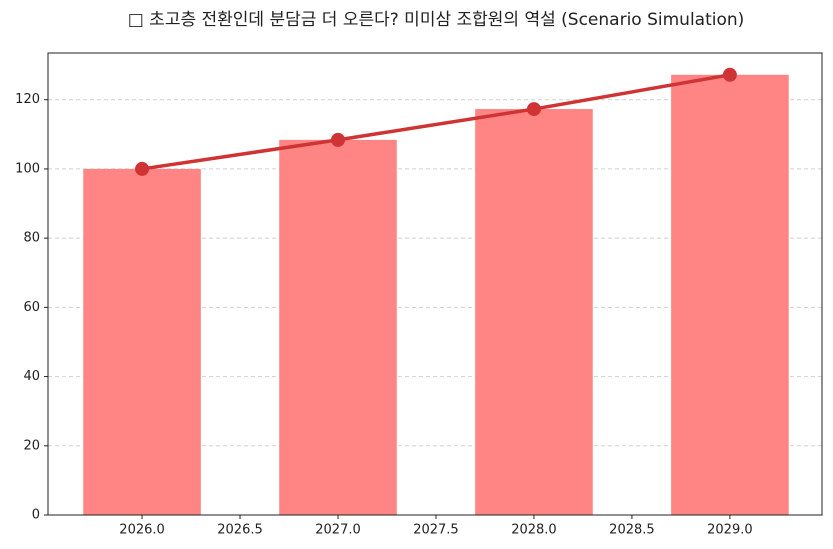 The width and height of the screenshot is (833, 549). Describe the element at coordinates (338, 530) in the screenshot. I see `x-tick-label: 2027.0` at that location.